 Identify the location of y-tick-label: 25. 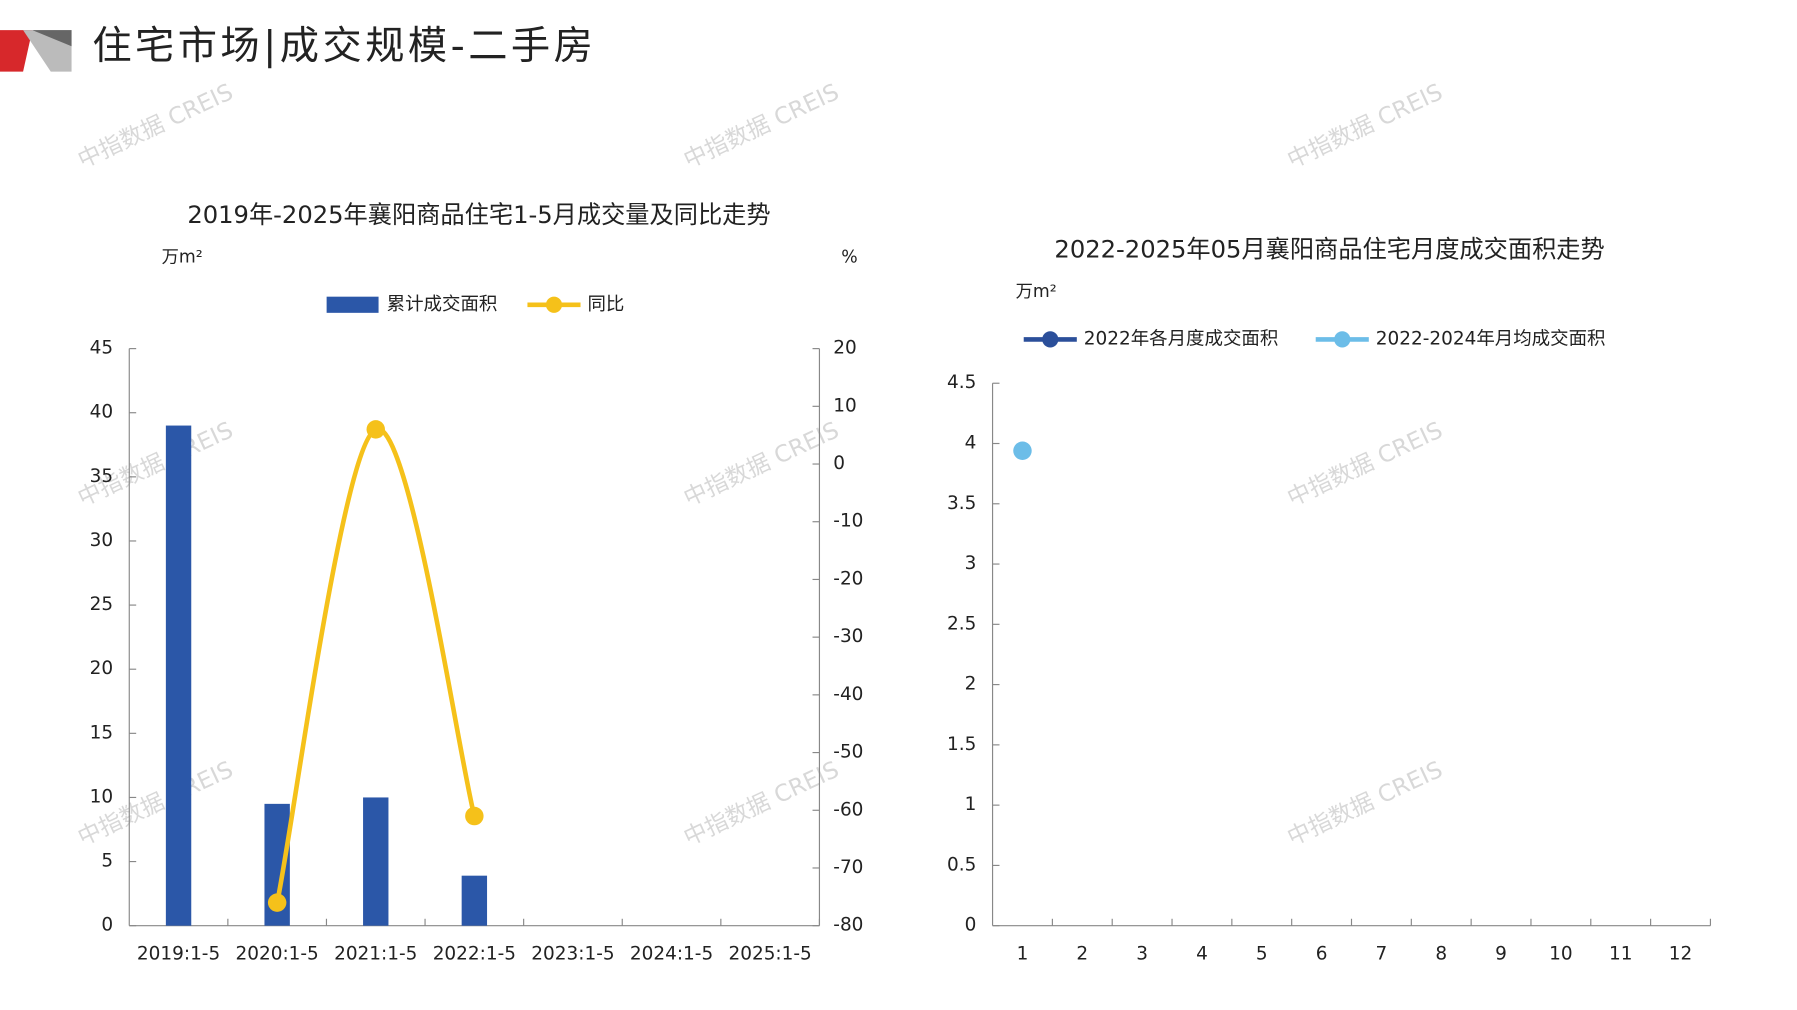
(101, 604).